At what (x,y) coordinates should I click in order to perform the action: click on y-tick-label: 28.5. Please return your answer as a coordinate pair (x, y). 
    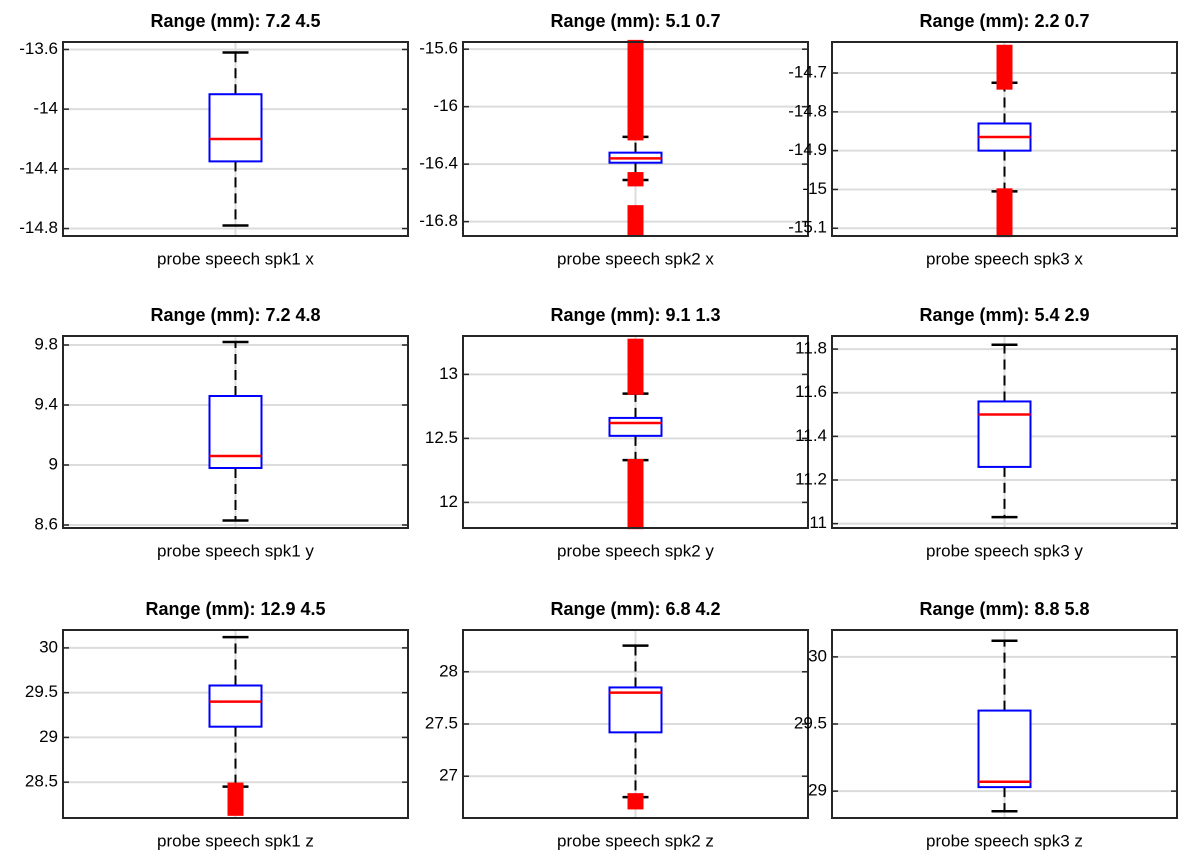
    Looking at the image, I should click on (41, 781).